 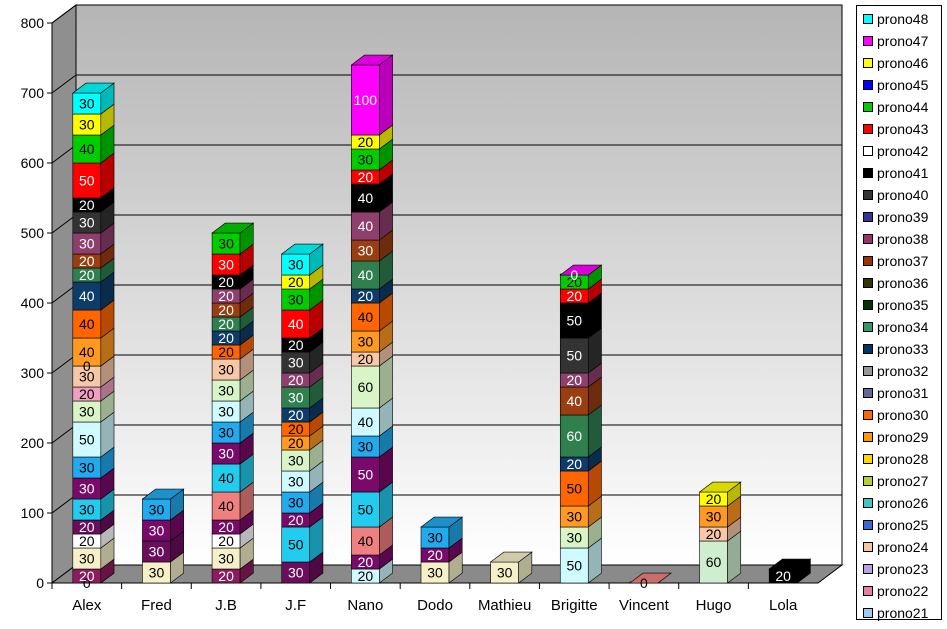 What do you see at coordinates (33, 163) in the screenshot?
I see `y-tick-label: 600` at bounding box center [33, 163].